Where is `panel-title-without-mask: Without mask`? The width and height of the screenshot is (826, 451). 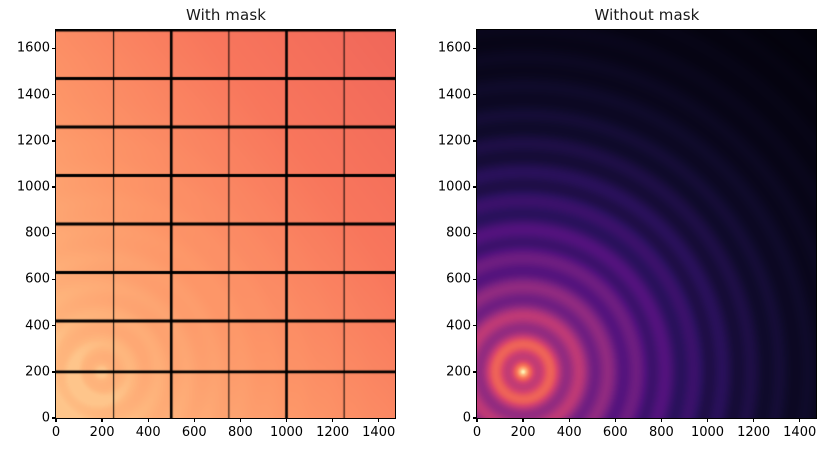 panel-title-without-mask: Without mask is located at coordinates (647, 15).